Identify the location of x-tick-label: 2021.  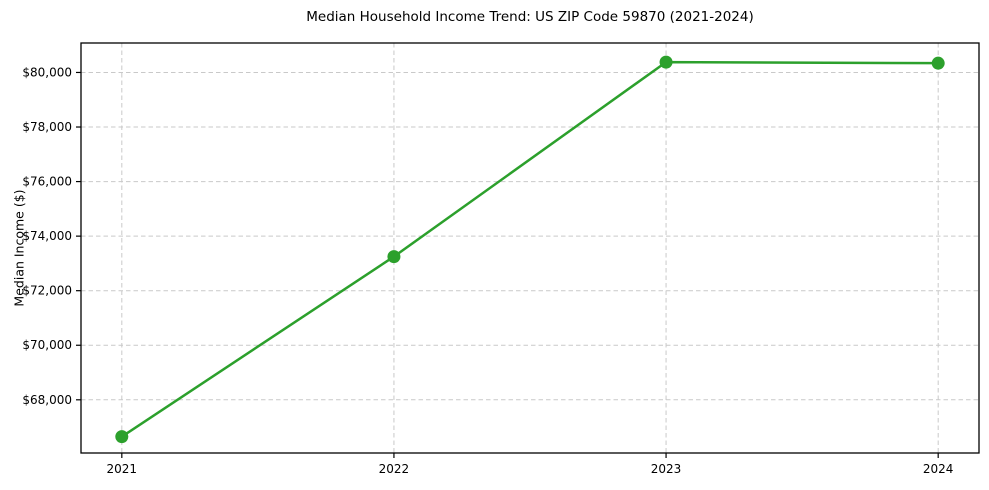
(122, 469).